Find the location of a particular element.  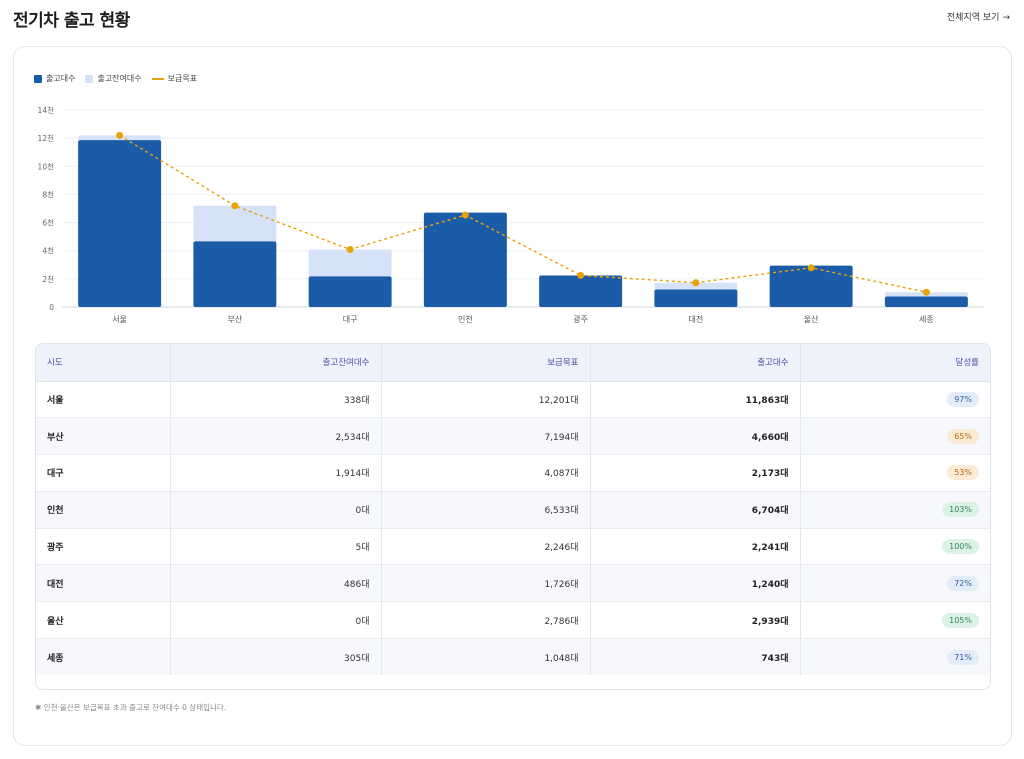

chart-legend: 출고대수 출고잔여대수 보급목표 is located at coordinates (120, 78).